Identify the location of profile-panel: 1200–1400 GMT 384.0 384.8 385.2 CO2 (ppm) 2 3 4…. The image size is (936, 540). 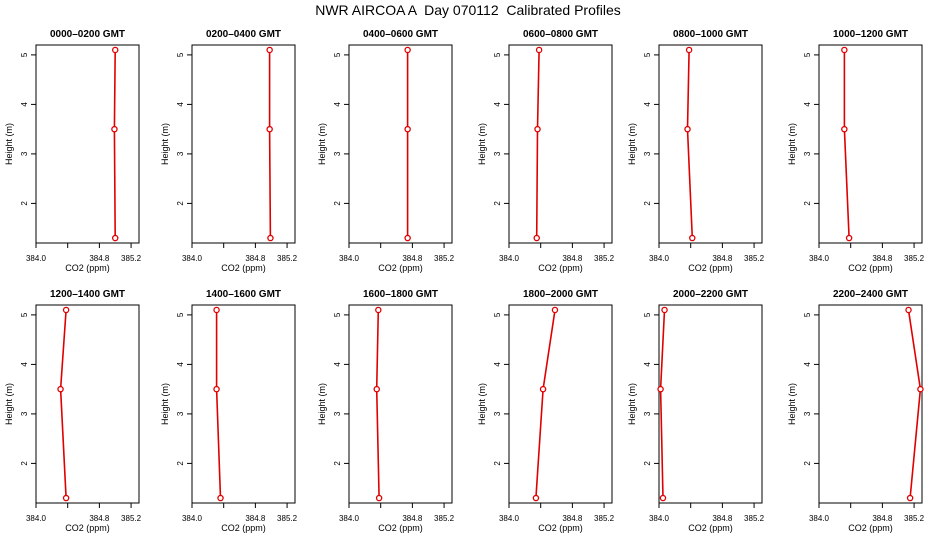
(73, 411).